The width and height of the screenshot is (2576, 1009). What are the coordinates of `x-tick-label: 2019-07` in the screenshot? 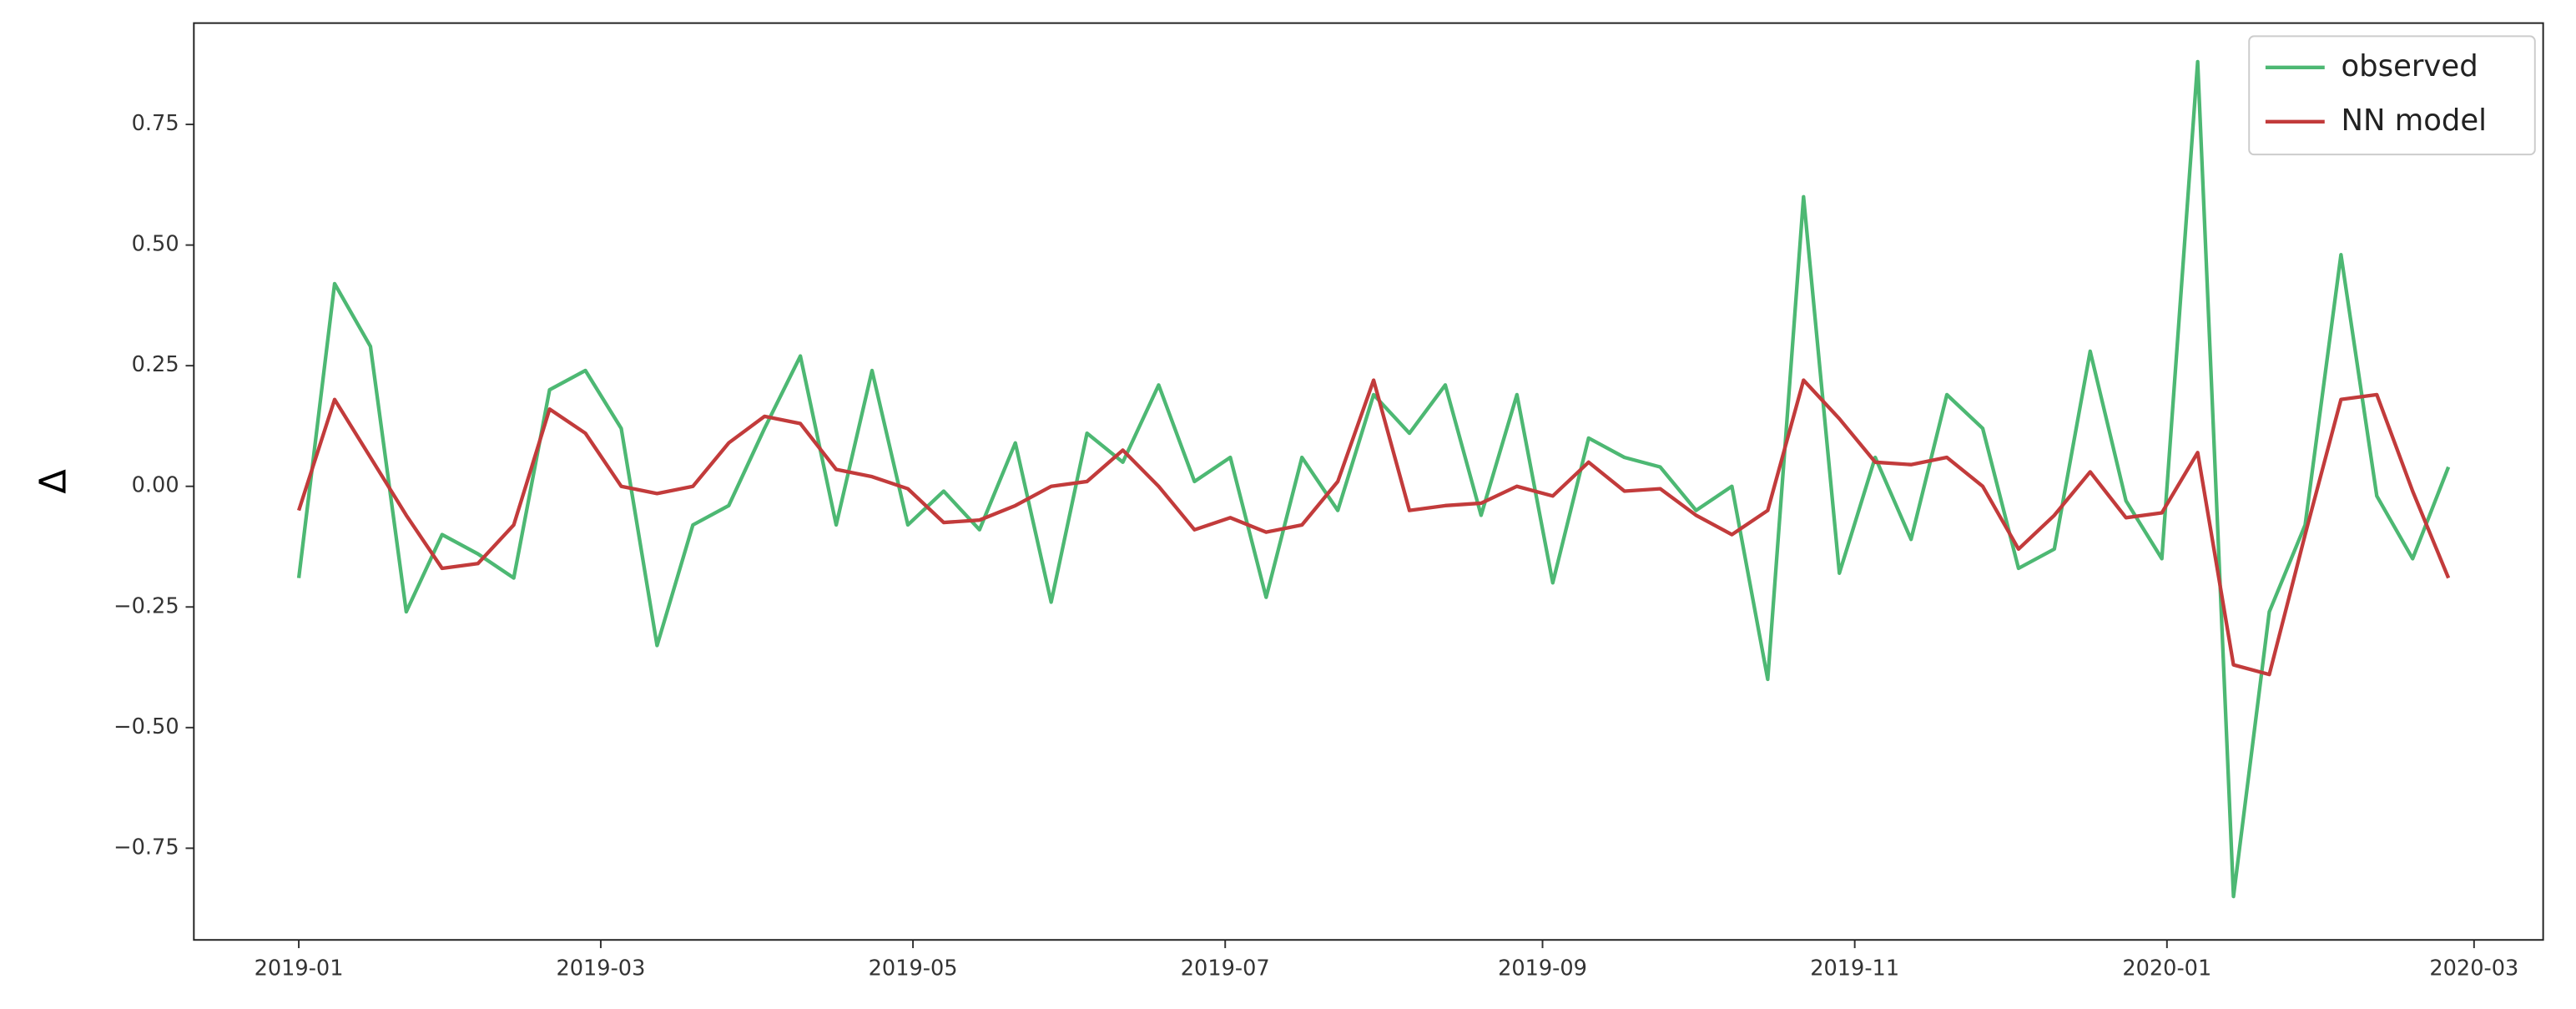 It's located at (1225, 968).